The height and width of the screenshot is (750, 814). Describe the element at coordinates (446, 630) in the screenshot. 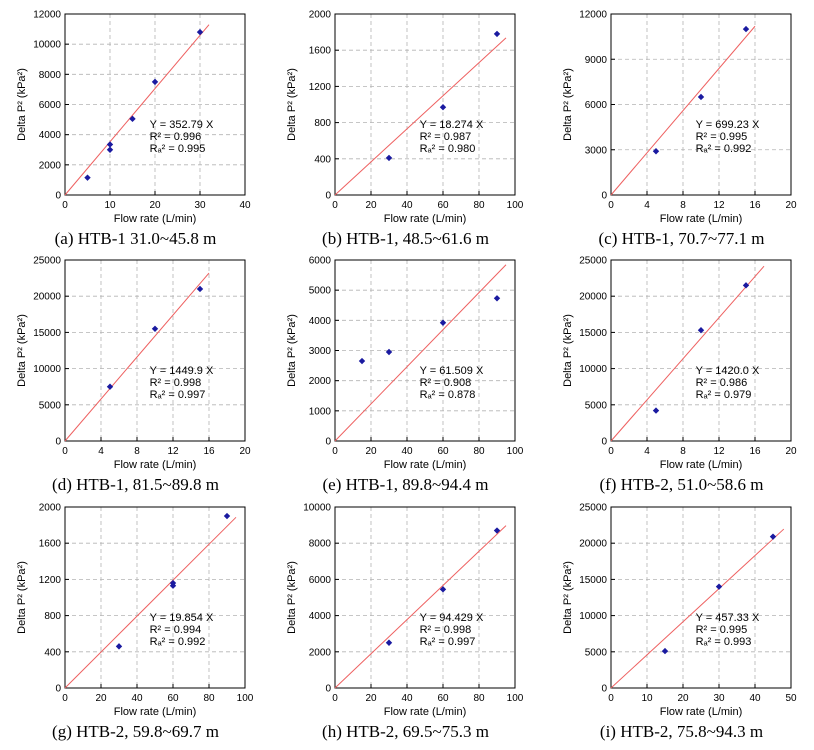

I see `regression-annotation: R² = 0.998` at that location.